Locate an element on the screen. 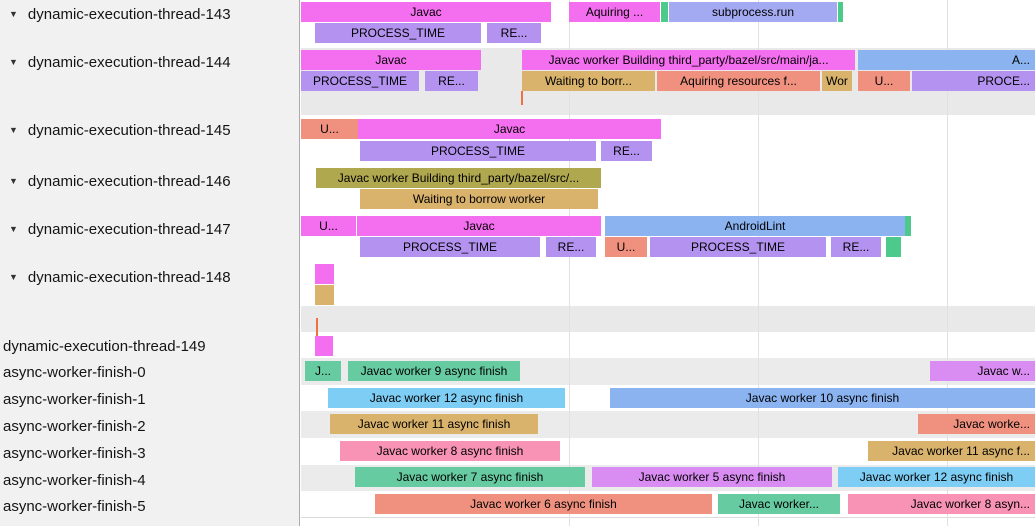 Image resolution: width=1035 pixels, height=526 pixels. sidebar-row-label: ▼ dynamic-execution-thread-147 is located at coordinates (115, 229).